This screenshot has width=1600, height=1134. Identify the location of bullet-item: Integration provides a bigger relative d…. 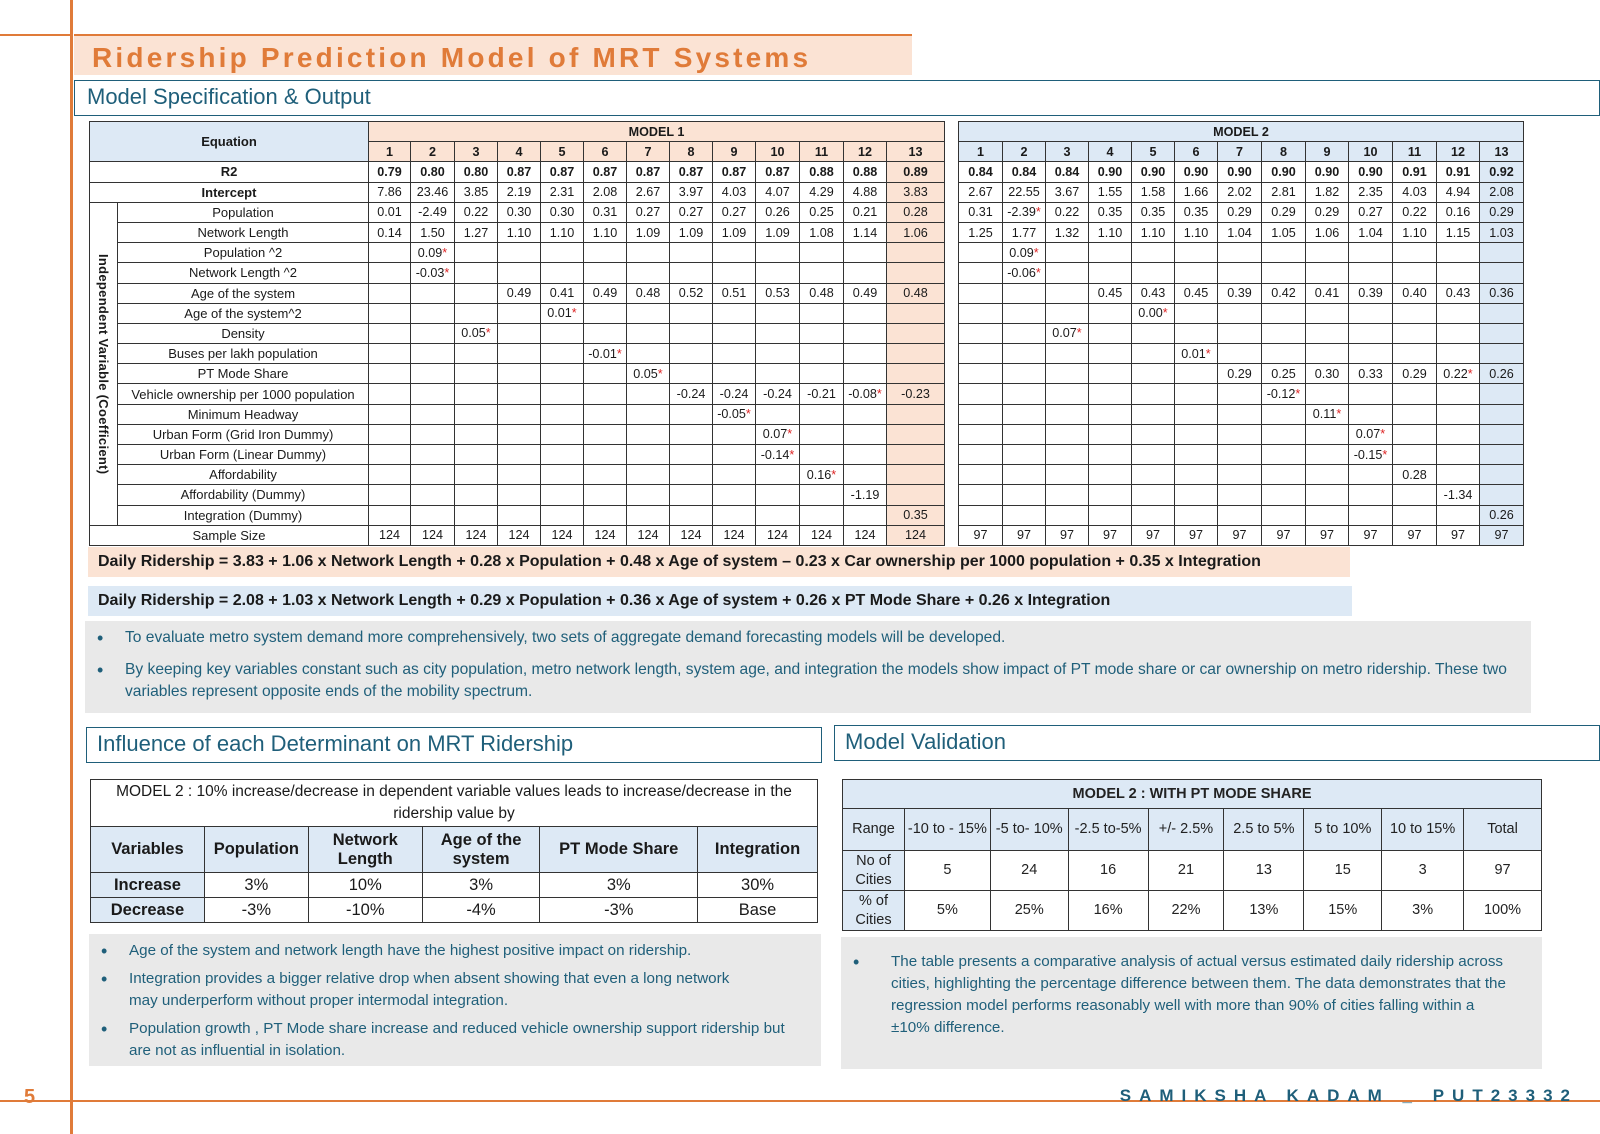
(455, 990).